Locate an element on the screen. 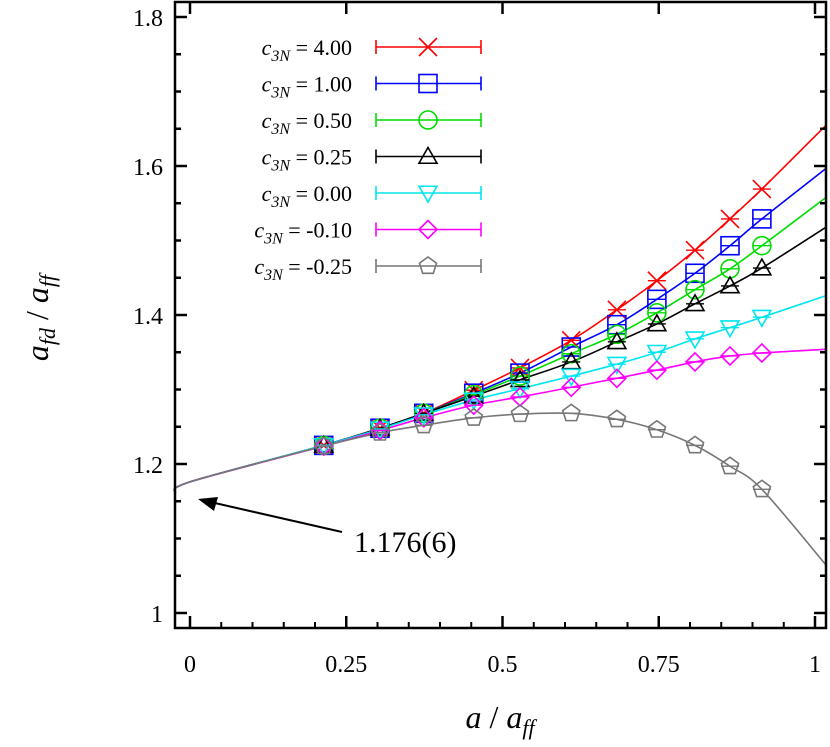 The height and width of the screenshot is (747, 830). x-tick-label: 0 is located at coordinates (190, 665).